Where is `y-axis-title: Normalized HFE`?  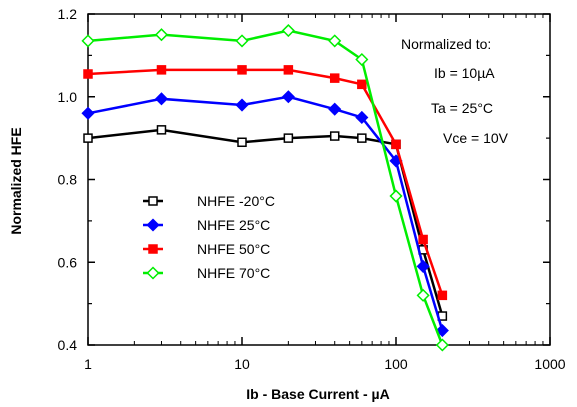 y-axis-title: Normalized HFE is located at coordinates (16, 180).